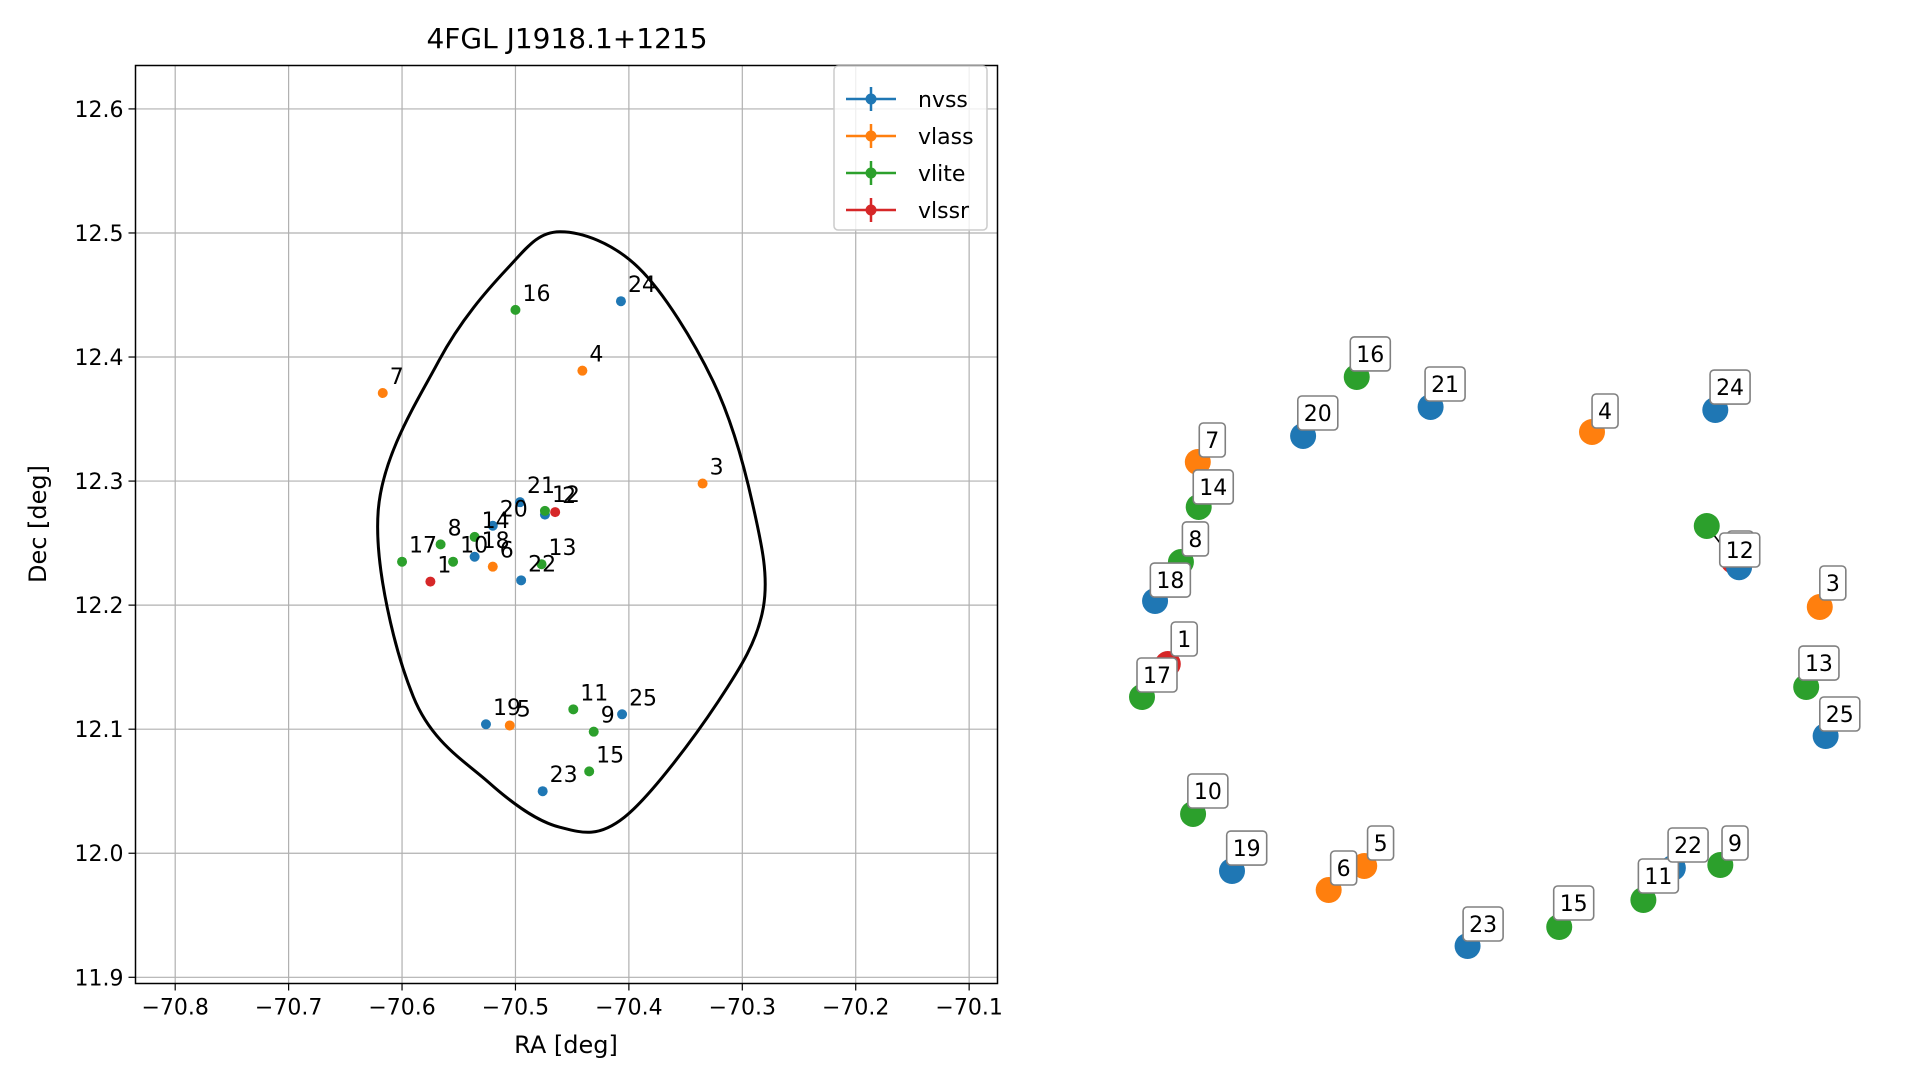 Image resolution: width=1919 pixels, height=1080 pixels. I want to click on point-label: 16, so click(536, 294).